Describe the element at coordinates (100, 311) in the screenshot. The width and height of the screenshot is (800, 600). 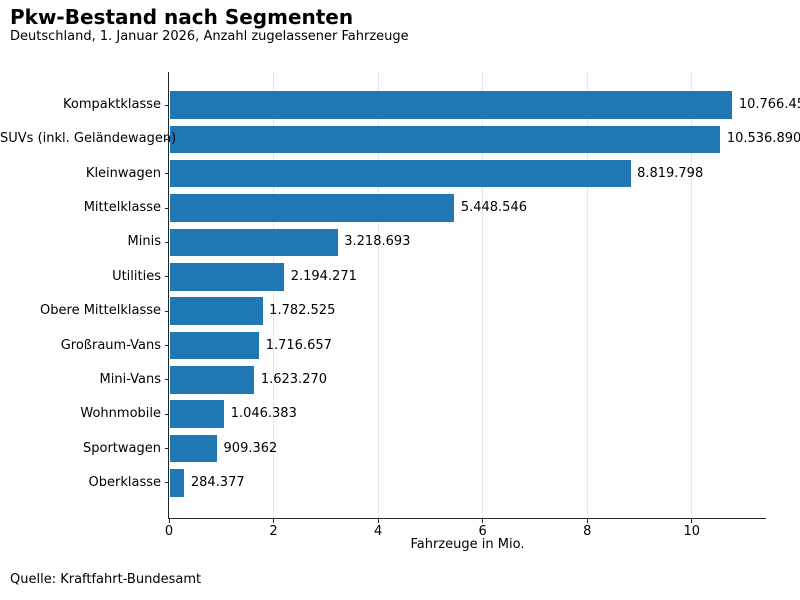
I see `category-label: Obere Mittelklasse` at that location.